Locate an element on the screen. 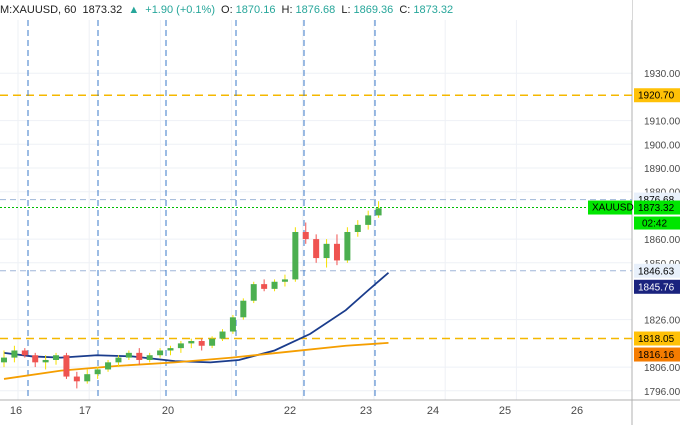 This screenshot has height=425, width=680. low-value: 1869.36 is located at coordinates (373, 10).